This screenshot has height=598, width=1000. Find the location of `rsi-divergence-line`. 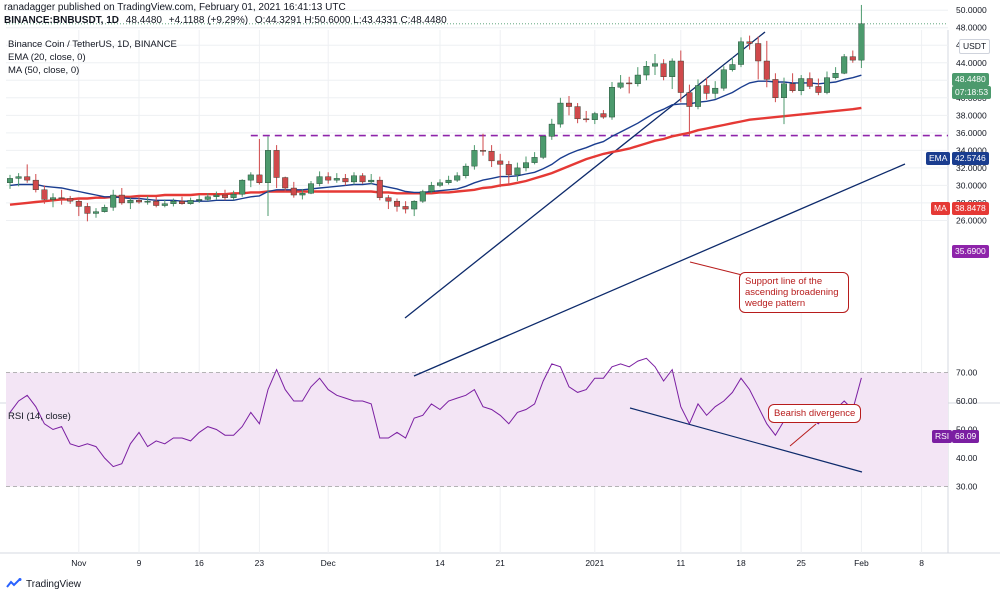

rsi-divergence-line is located at coordinates (746, 440).